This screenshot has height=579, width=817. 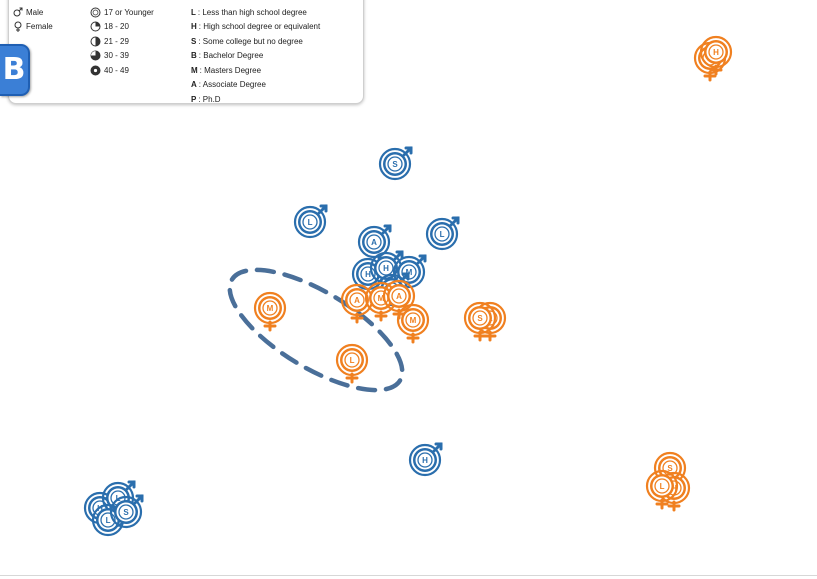 What do you see at coordinates (193, 12) in the screenshot?
I see `edu-code: L` at bounding box center [193, 12].